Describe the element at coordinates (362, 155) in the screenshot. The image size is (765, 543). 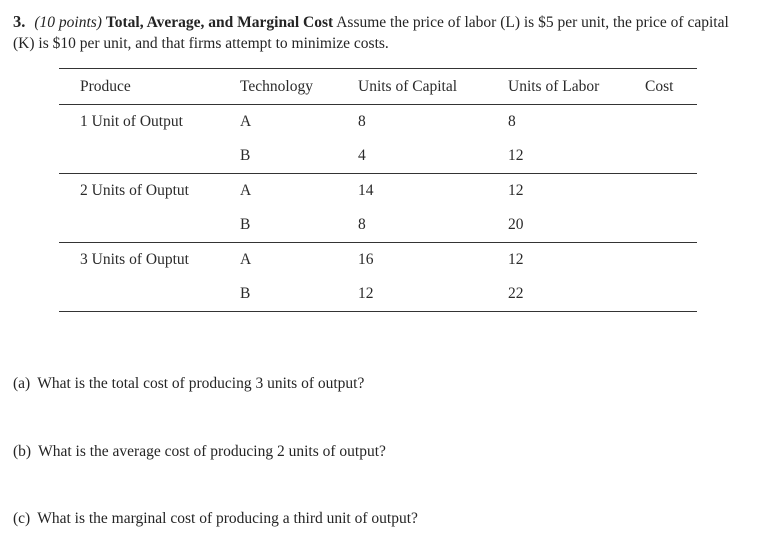
I see `table-cell-capital: 4` at that location.